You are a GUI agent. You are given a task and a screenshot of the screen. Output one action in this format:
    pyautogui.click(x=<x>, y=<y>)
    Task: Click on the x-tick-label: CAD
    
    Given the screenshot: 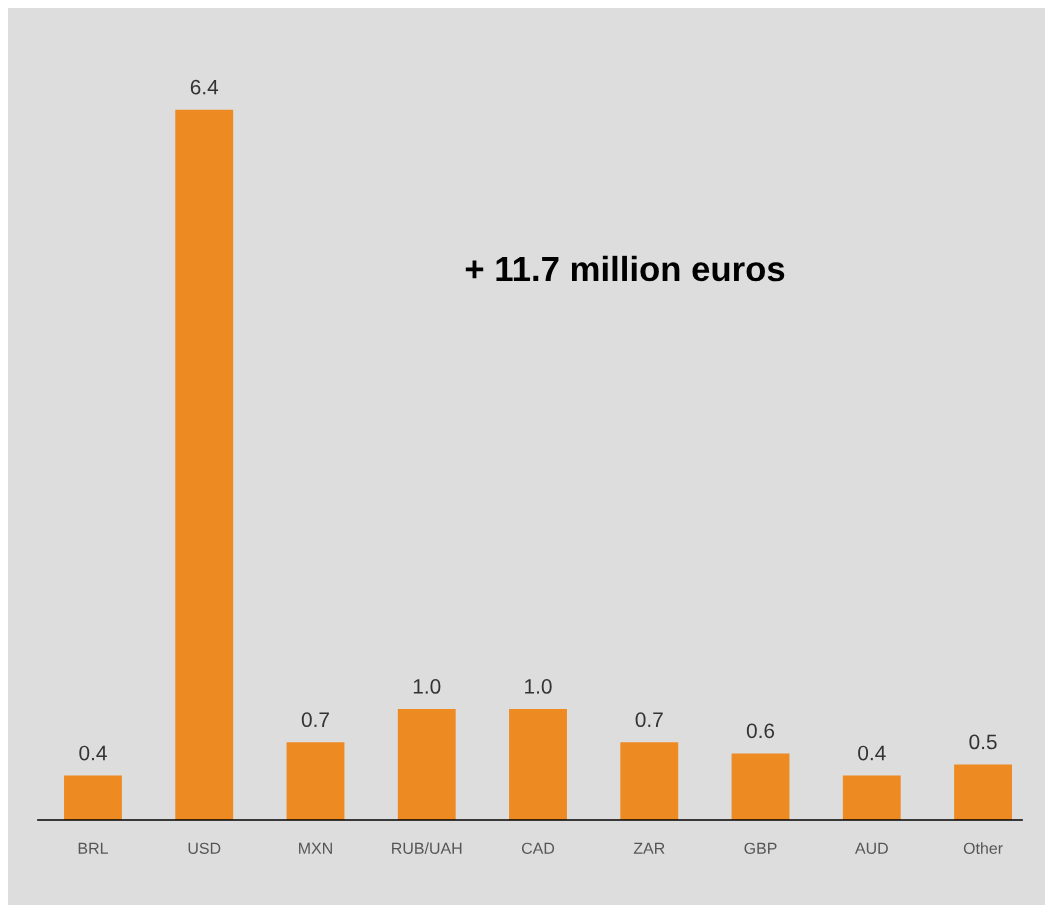 What is the action you would take?
    pyautogui.click(x=538, y=848)
    